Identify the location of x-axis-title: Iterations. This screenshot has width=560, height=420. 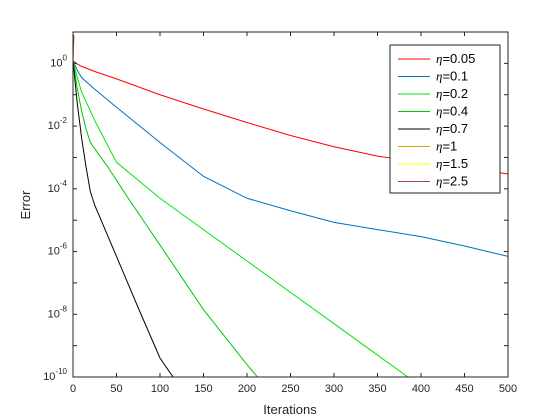
(290, 409).